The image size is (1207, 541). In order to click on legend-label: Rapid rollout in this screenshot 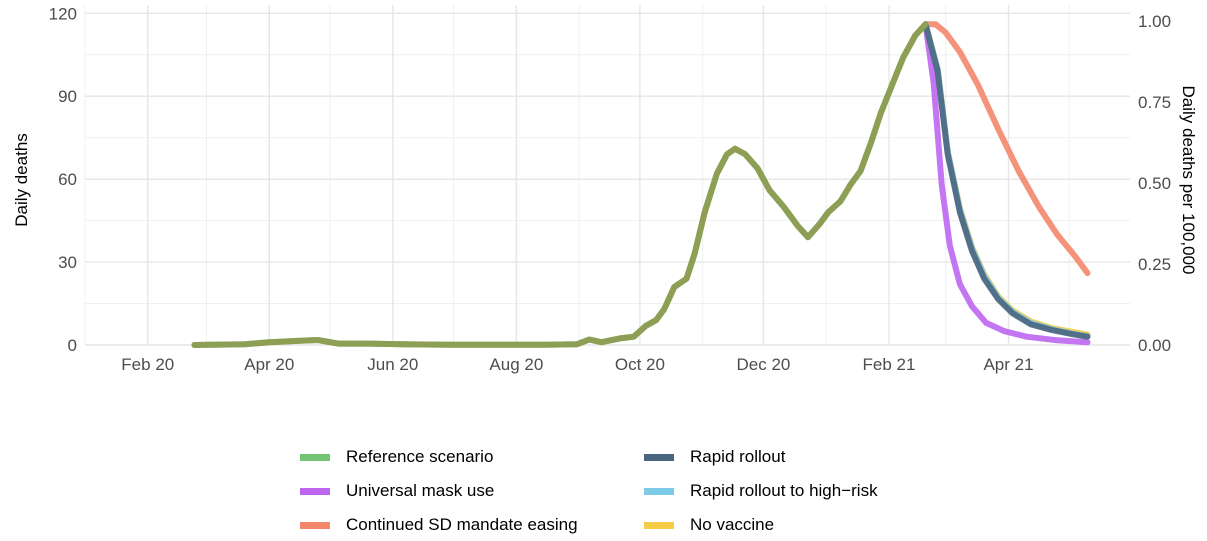, I will do `click(738, 456)`.